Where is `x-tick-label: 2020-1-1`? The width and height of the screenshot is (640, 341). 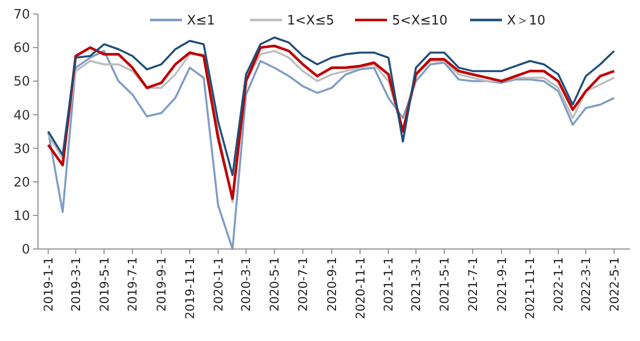 x-tick-label: 2020-1-1 is located at coordinates (218, 284).